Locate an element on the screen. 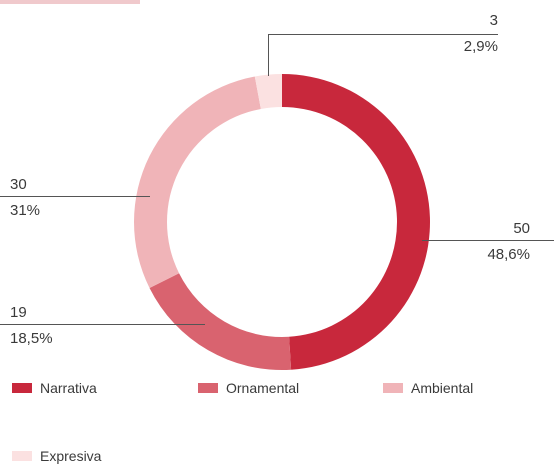 The height and width of the screenshot is (464, 554). legend-label-ambiental: Ambiental is located at coordinates (442, 388).